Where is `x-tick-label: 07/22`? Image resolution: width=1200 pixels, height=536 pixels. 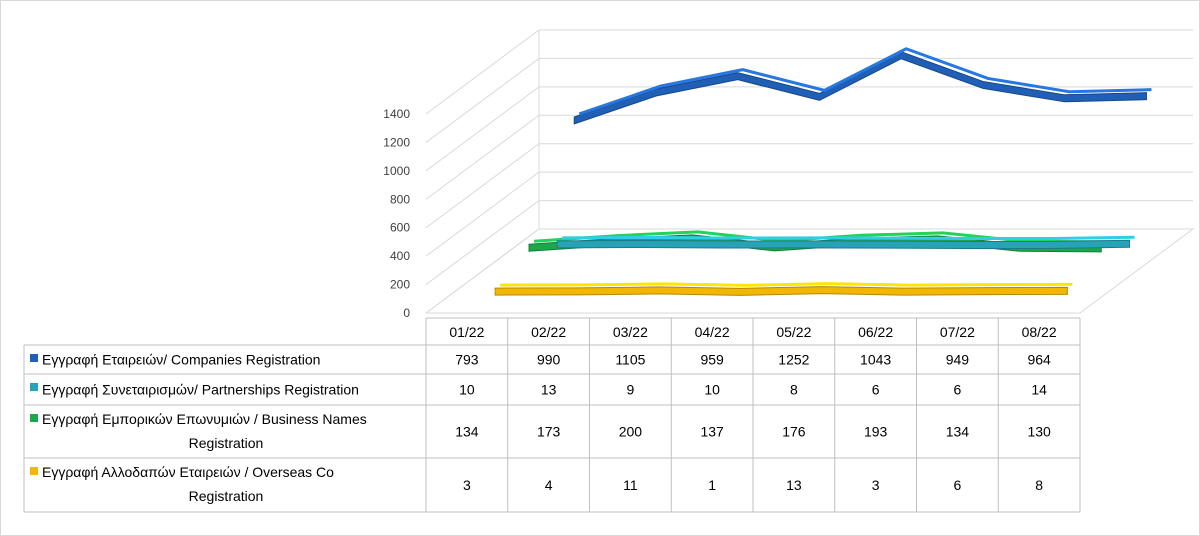
x-tick-label: 07/22 is located at coordinates (957, 332).